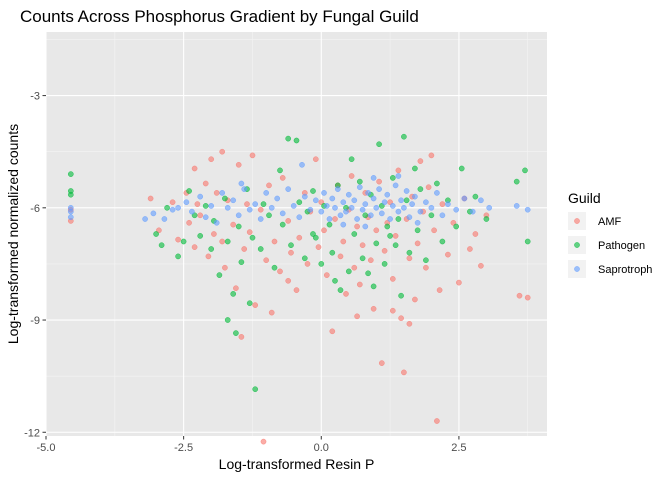 The height and width of the screenshot is (480, 672). What do you see at coordinates (577, 269) in the screenshot?
I see `legend-marker-saprotroph` at bounding box center [577, 269].